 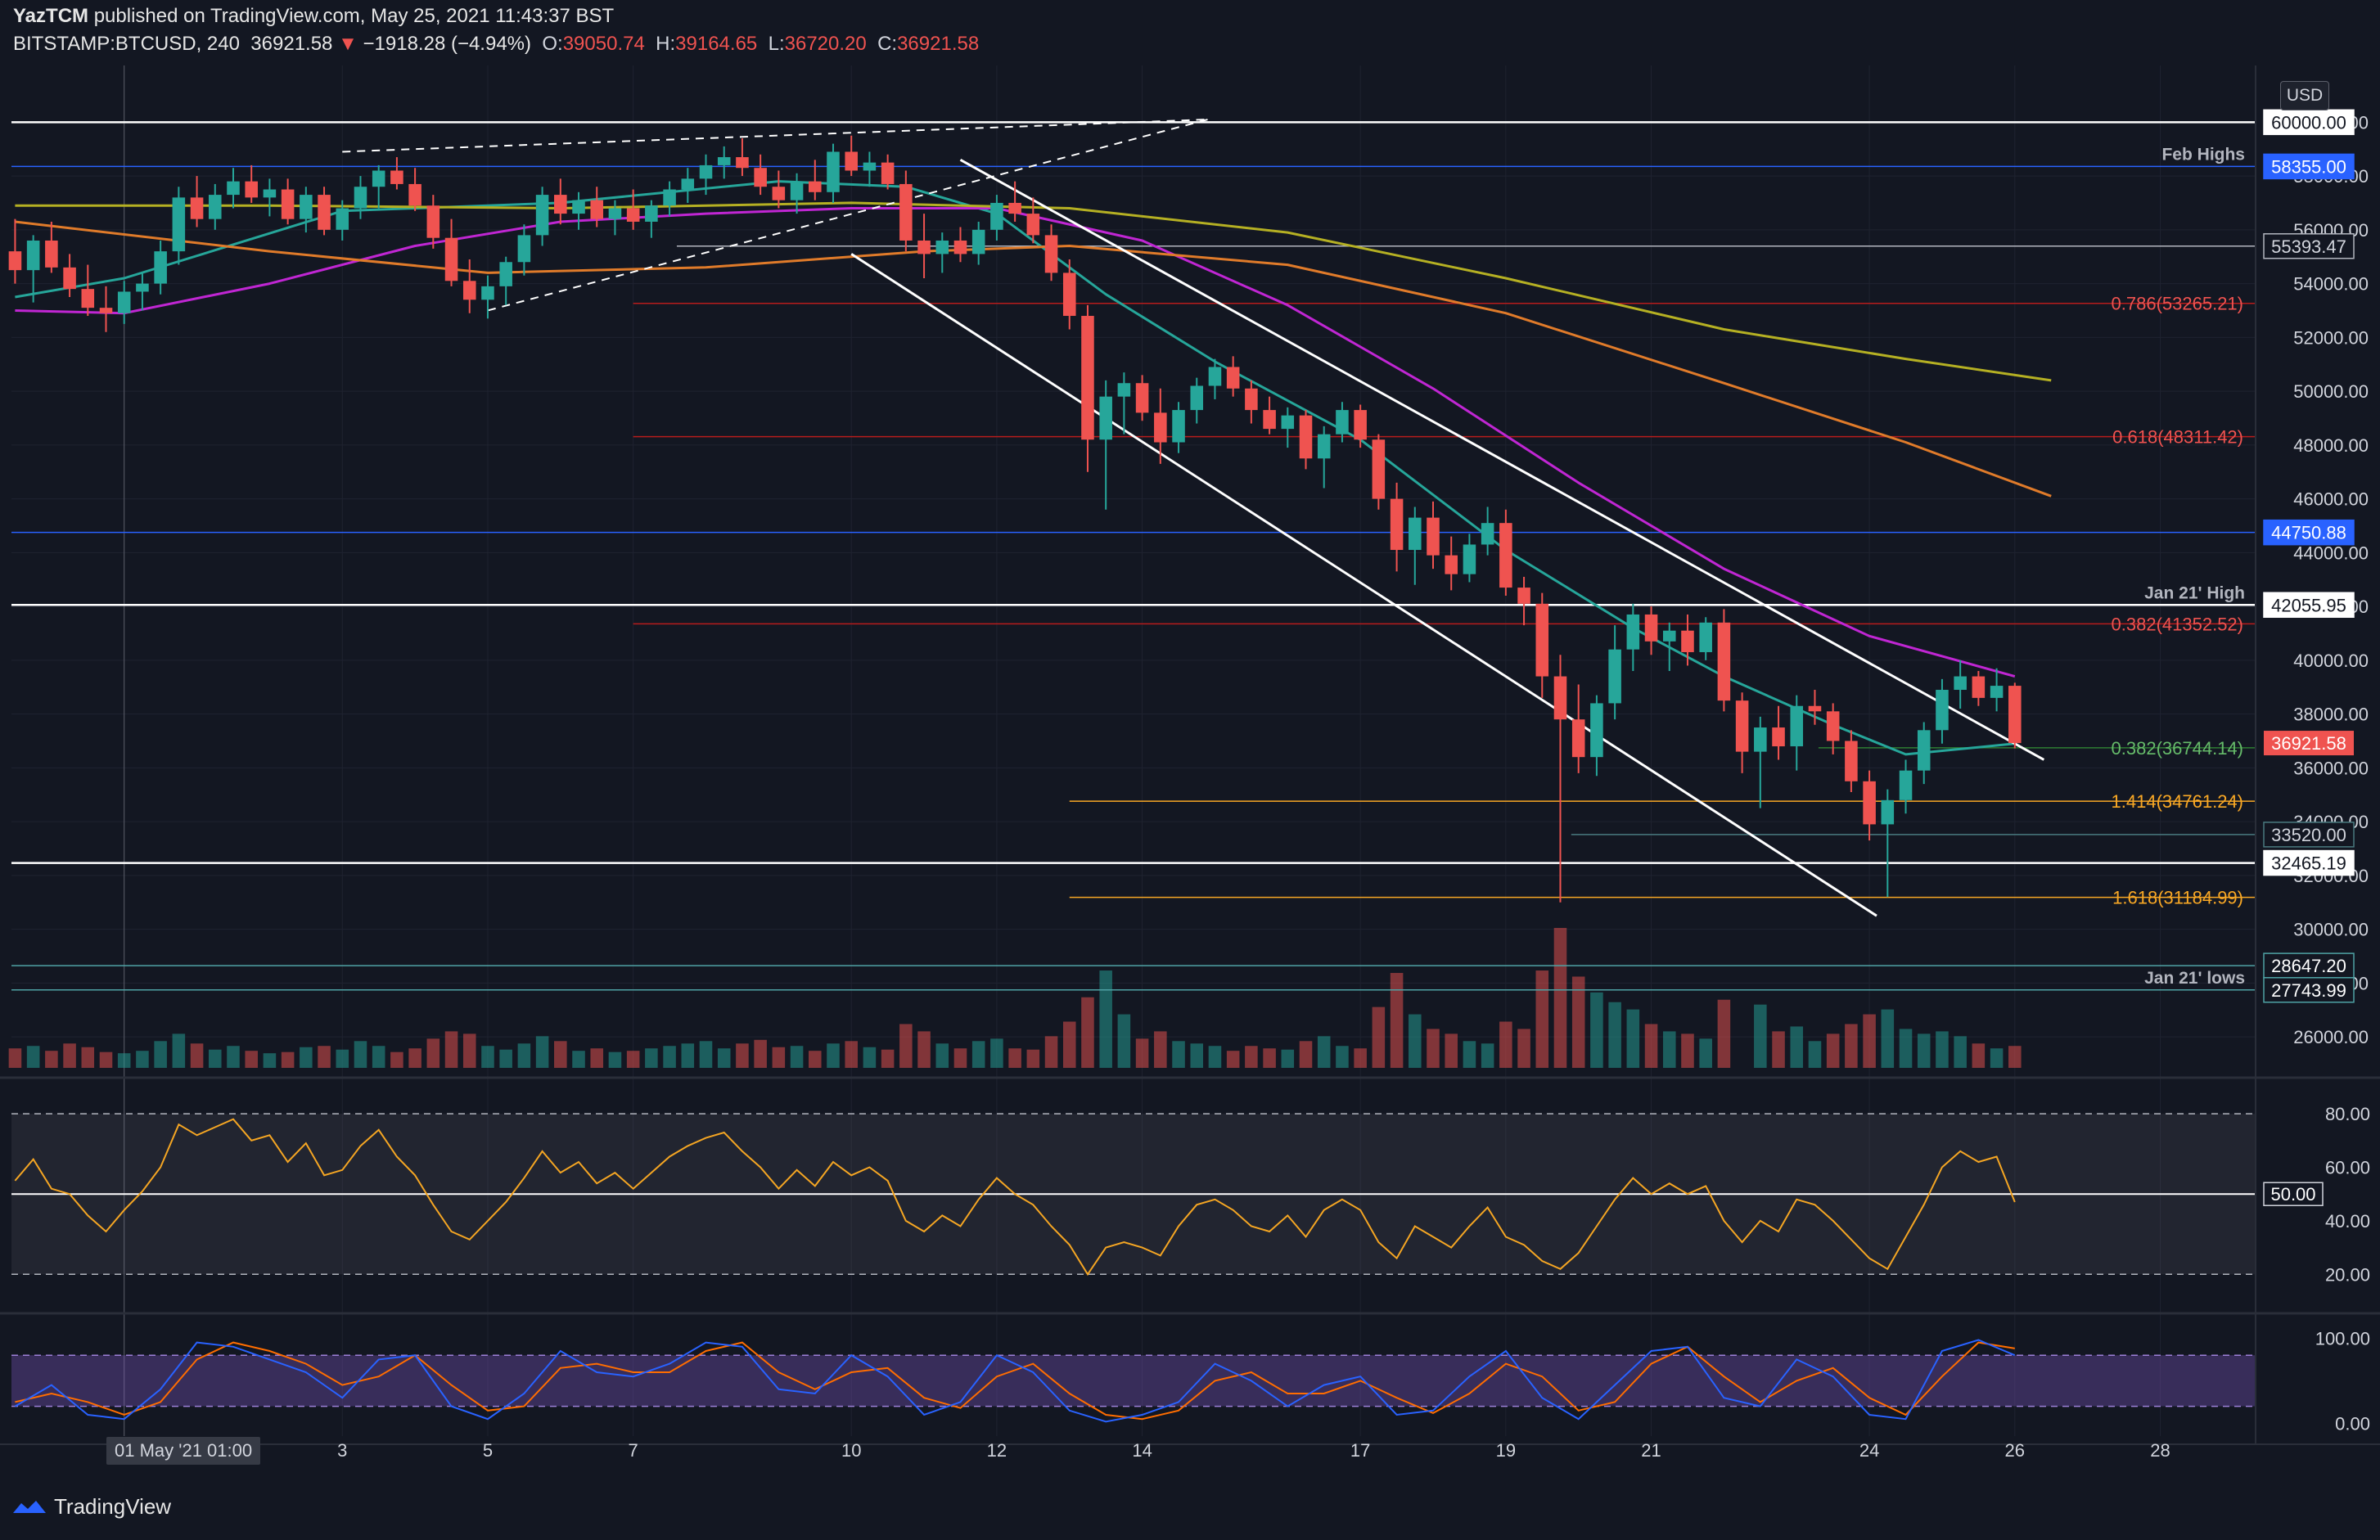 What do you see at coordinates (851, 1450) in the screenshot?
I see `time-tick: 10` at bounding box center [851, 1450].